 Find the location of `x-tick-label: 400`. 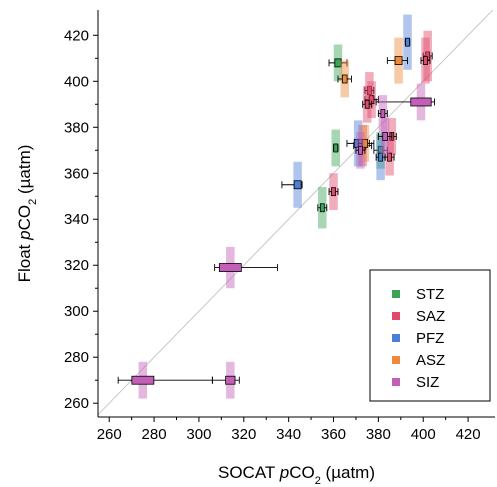

x-tick-label: 400 is located at coordinates (423, 434).